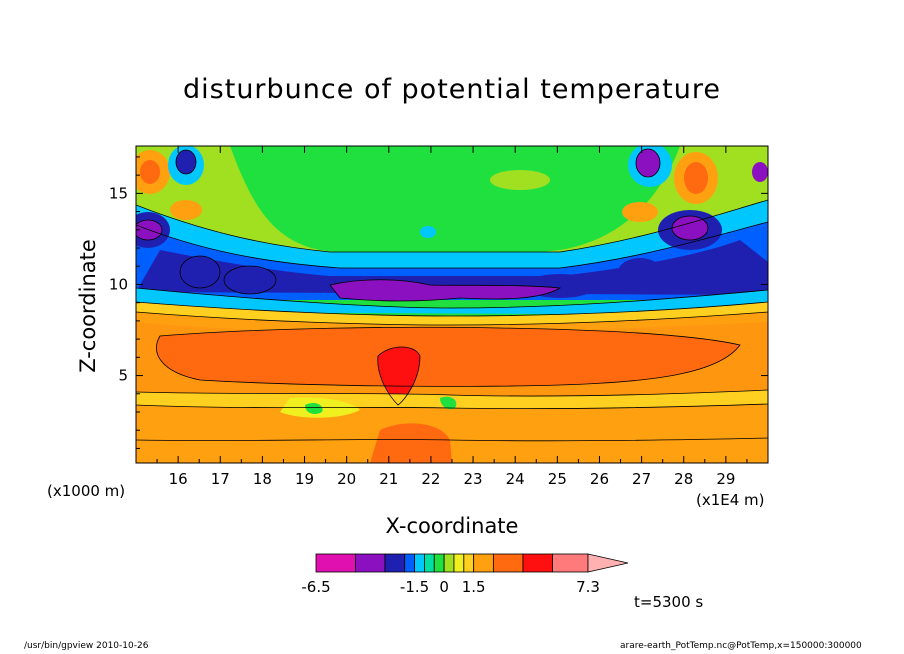 The height and width of the screenshot is (654, 904). Describe the element at coordinates (315, 587) in the screenshot. I see `colorbar-label: -6.5` at that location.